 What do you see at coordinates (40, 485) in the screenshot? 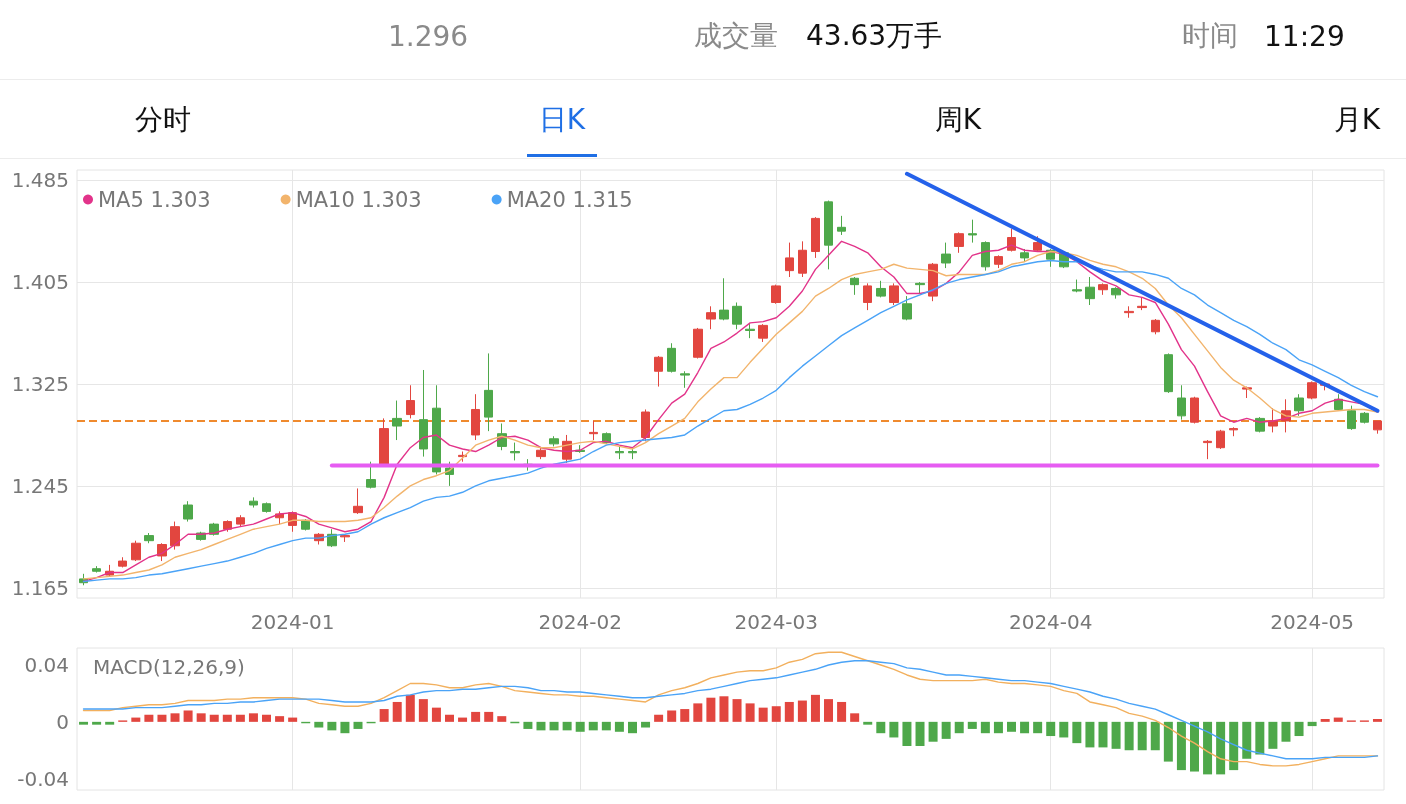
I see `y-tick-label: 1.245` at bounding box center [40, 485].